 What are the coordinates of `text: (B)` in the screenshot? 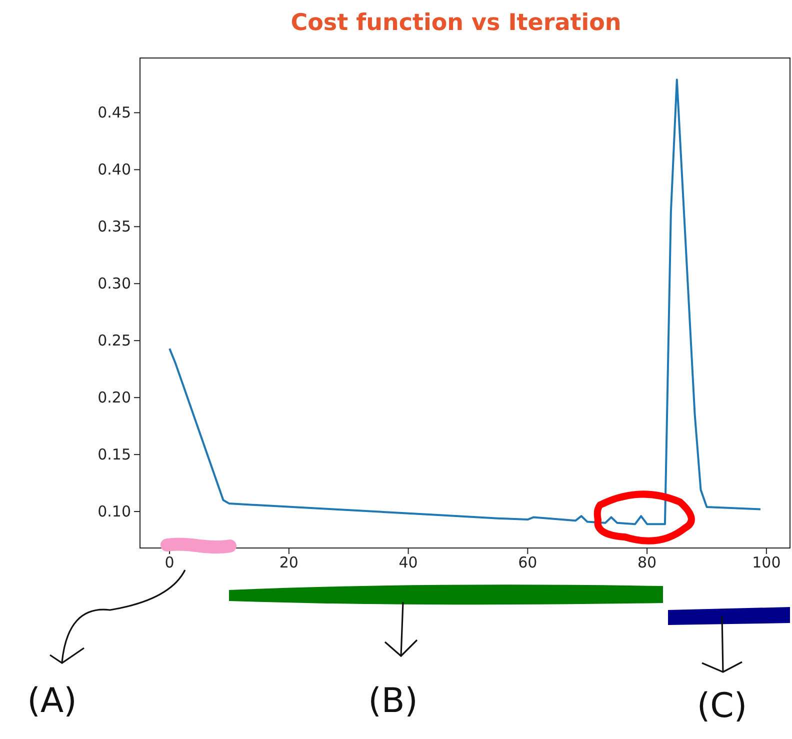 It's located at (393, 701).